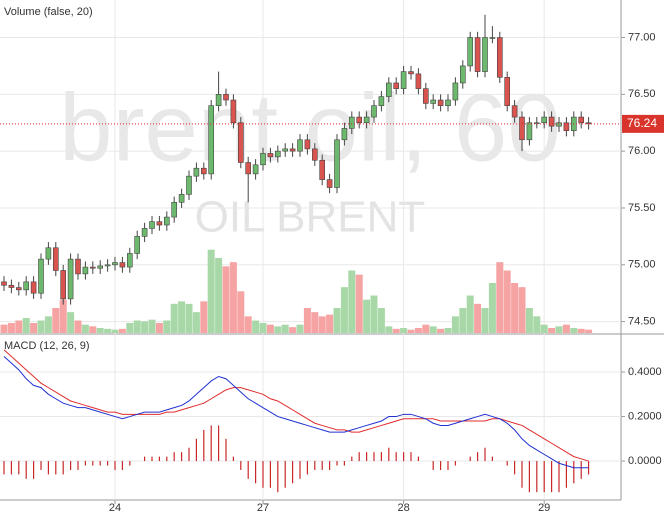 The height and width of the screenshot is (519, 664). I want to click on y2-tick-label: 0.0000, so click(645, 461).